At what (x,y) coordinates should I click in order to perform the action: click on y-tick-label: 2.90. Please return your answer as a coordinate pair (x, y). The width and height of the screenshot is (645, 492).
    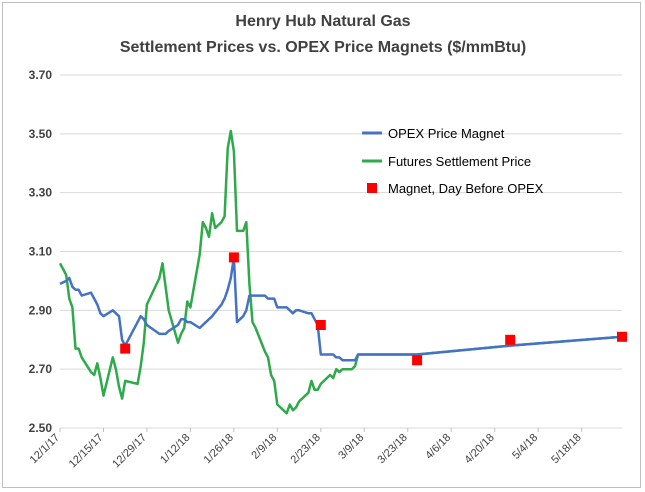
    Looking at the image, I should click on (41, 310).